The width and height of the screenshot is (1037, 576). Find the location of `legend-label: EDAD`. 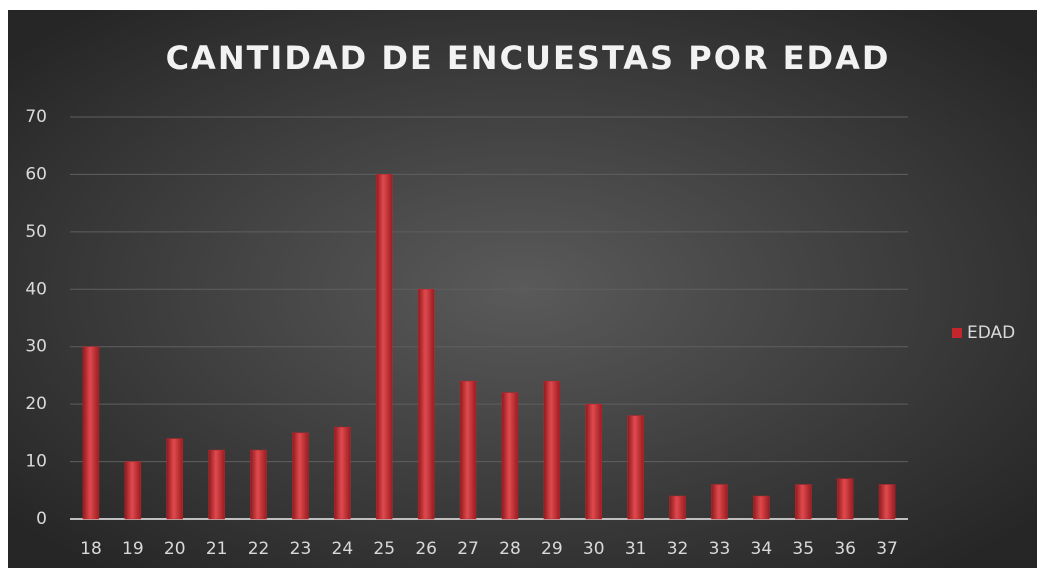

legend-label: EDAD is located at coordinates (991, 333).